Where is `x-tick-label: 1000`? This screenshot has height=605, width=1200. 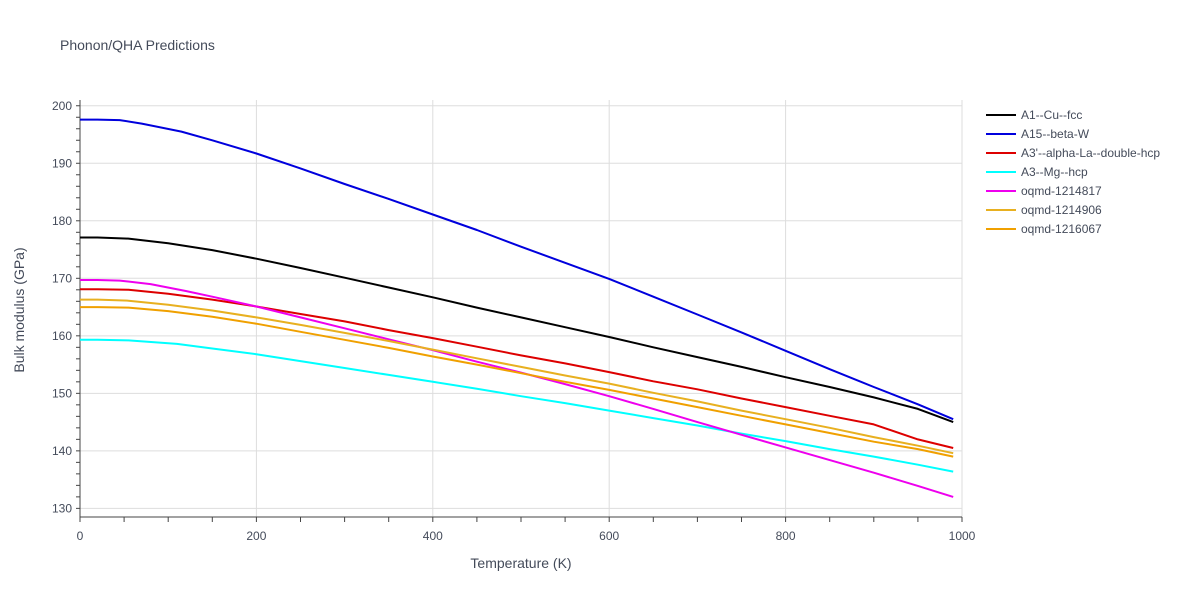
x-tick-label: 1000 is located at coordinates (962, 536).